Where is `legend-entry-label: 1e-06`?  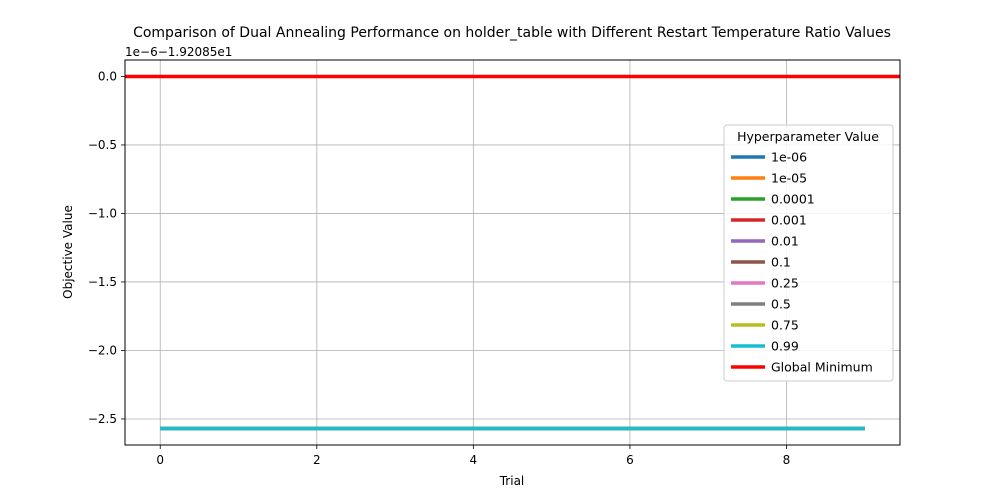
legend-entry-label: 1e-06 is located at coordinates (789, 157).